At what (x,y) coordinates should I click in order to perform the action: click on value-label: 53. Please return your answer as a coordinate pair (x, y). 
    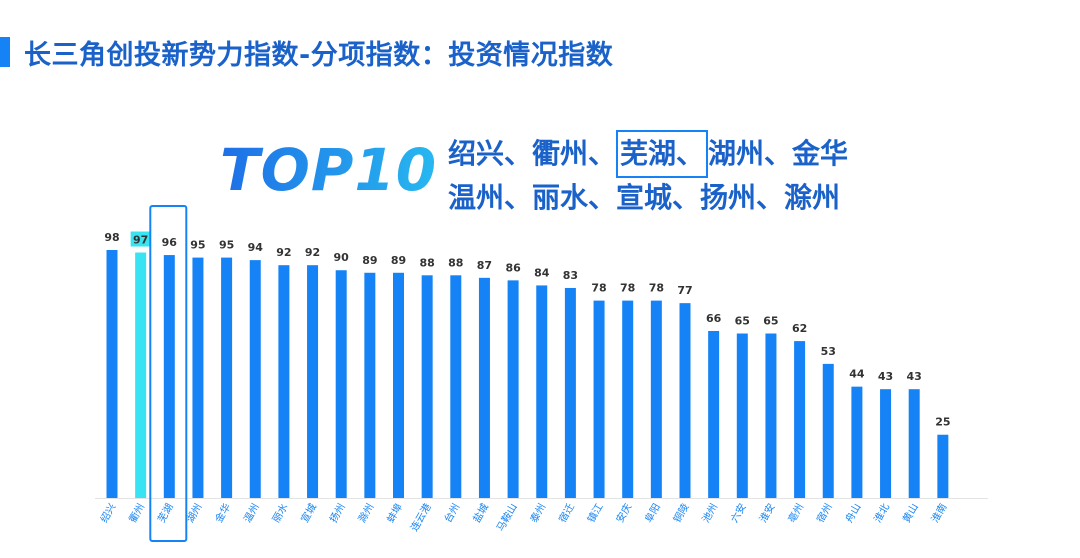
    Looking at the image, I should click on (828, 351).